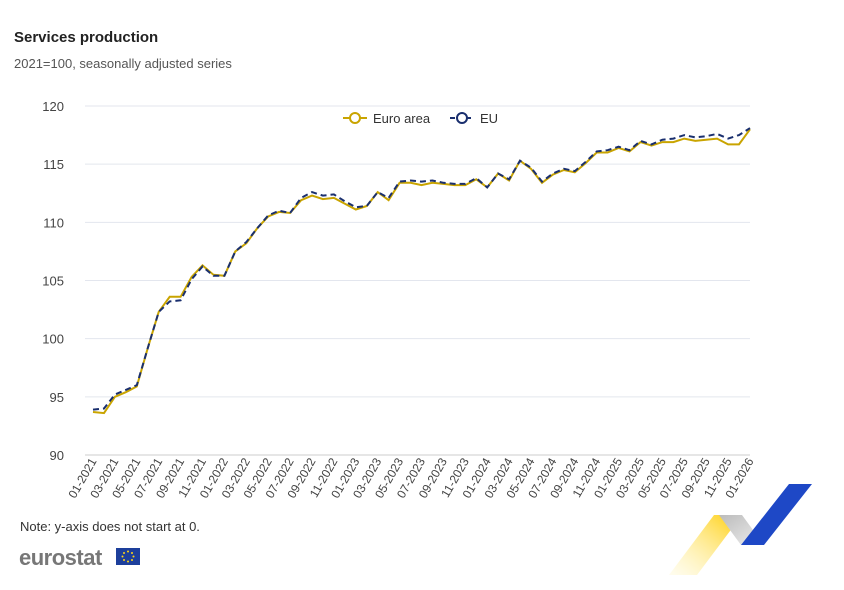 The height and width of the screenshot is (590, 844). What do you see at coordinates (474, 118) in the screenshot?
I see `legend-item-eu: EU` at bounding box center [474, 118].